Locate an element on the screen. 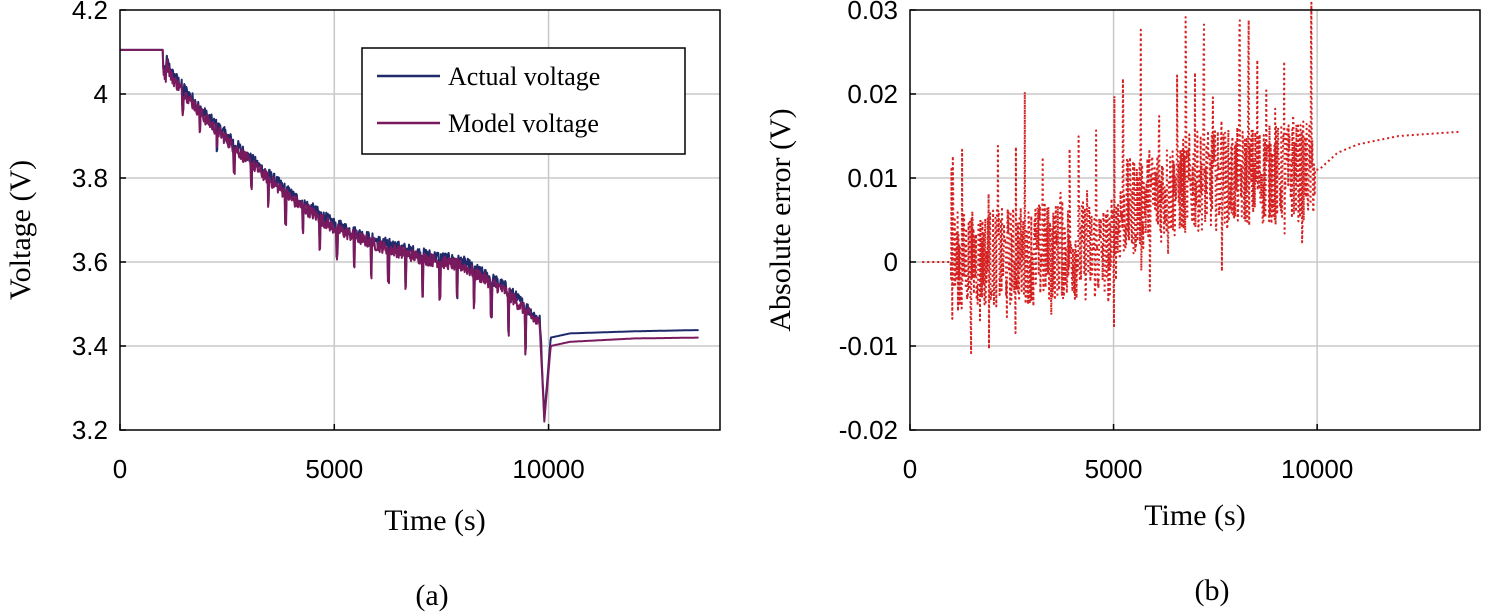 Image resolution: width=1490 pixels, height=614 pixels. legend-label: Model voltage is located at coordinates (523, 123).